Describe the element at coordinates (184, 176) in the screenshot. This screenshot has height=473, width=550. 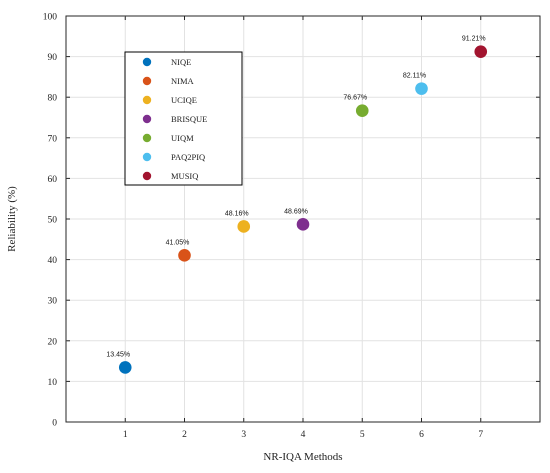
I see `legend-label: MUSIQ` at that location.